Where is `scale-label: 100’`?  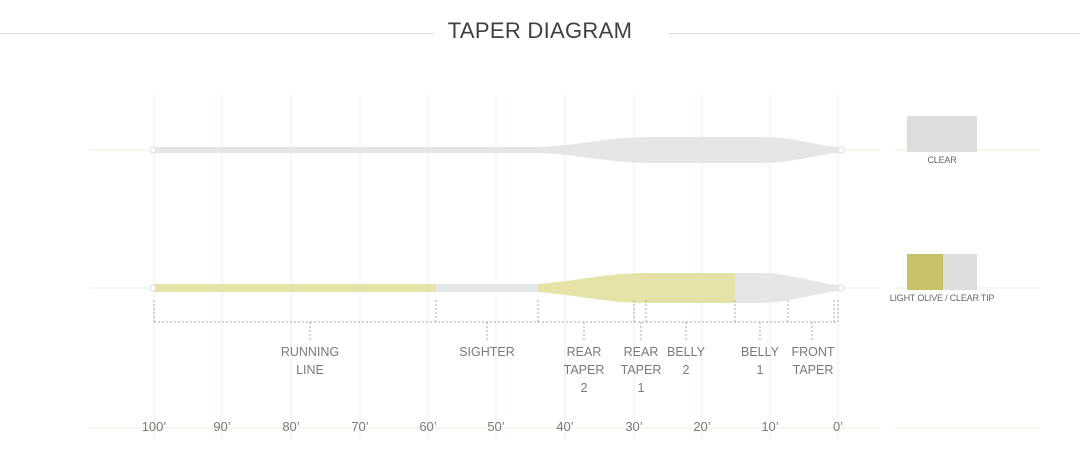 scale-label: 100’ is located at coordinates (154, 426).